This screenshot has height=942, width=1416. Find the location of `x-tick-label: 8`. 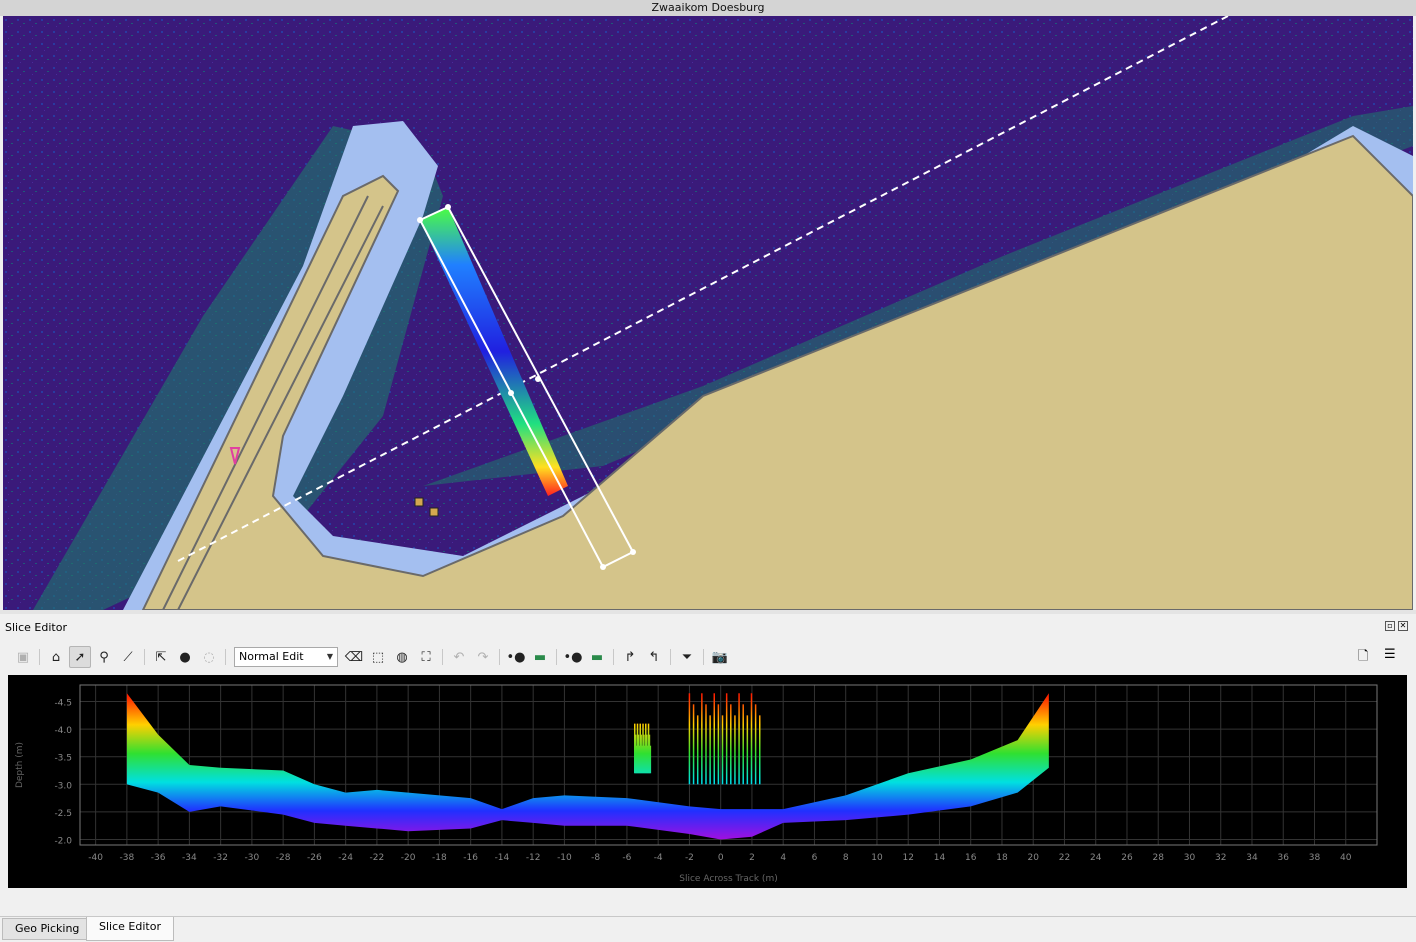

x-tick-label: 8 is located at coordinates (846, 858).